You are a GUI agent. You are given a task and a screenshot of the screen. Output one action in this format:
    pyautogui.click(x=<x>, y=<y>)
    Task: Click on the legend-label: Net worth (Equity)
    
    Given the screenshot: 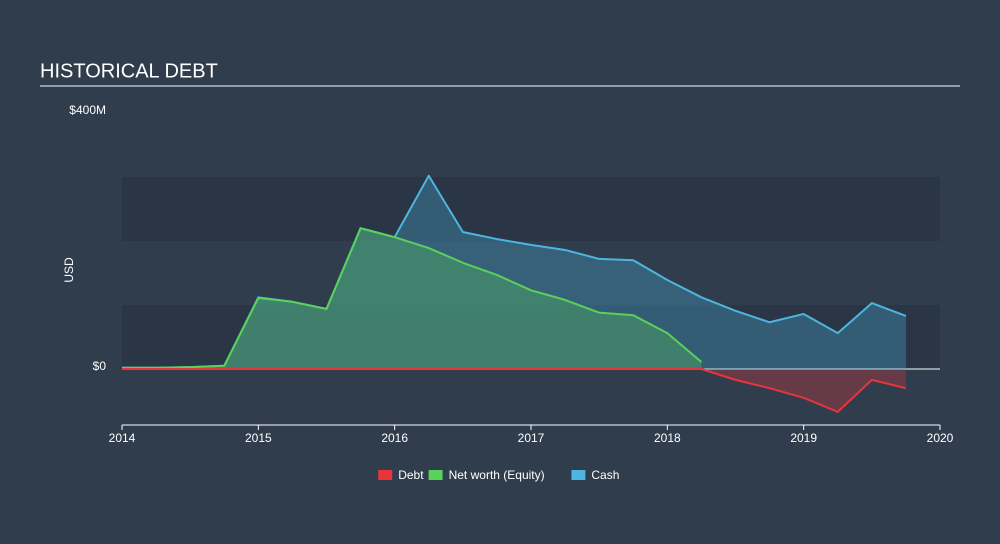 What is the action you would take?
    pyautogui.click(x=497, y=475)
    